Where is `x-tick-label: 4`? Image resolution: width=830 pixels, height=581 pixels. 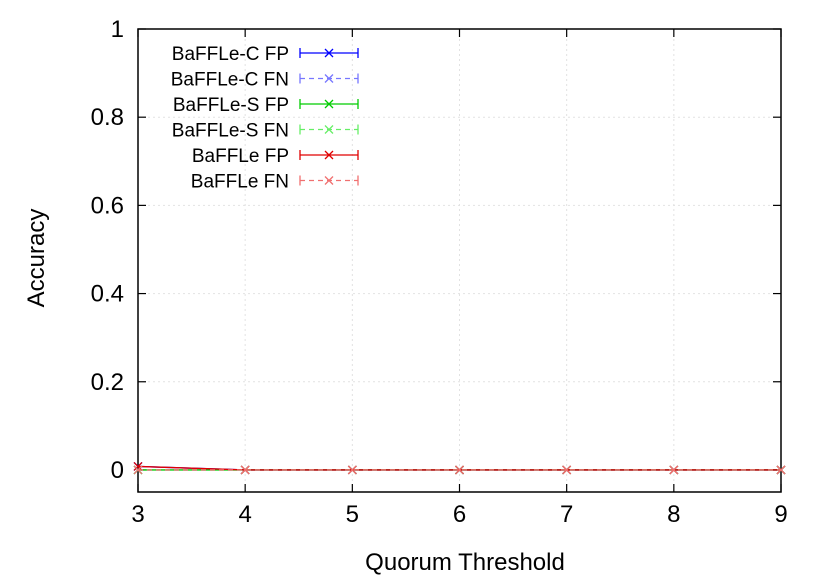 x-tick-label: 4 is located at coordinates (244, 514).